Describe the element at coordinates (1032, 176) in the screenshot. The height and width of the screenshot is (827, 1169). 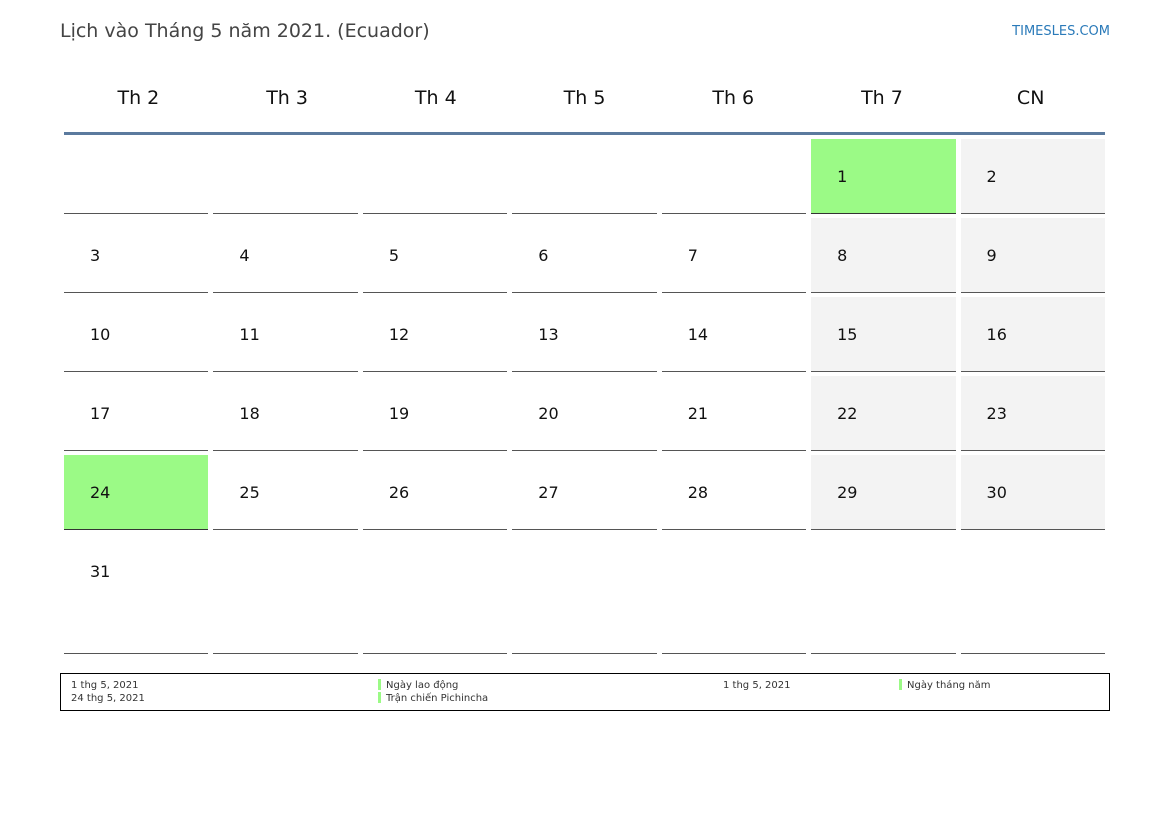
I see `day-cell: 2` at that location.